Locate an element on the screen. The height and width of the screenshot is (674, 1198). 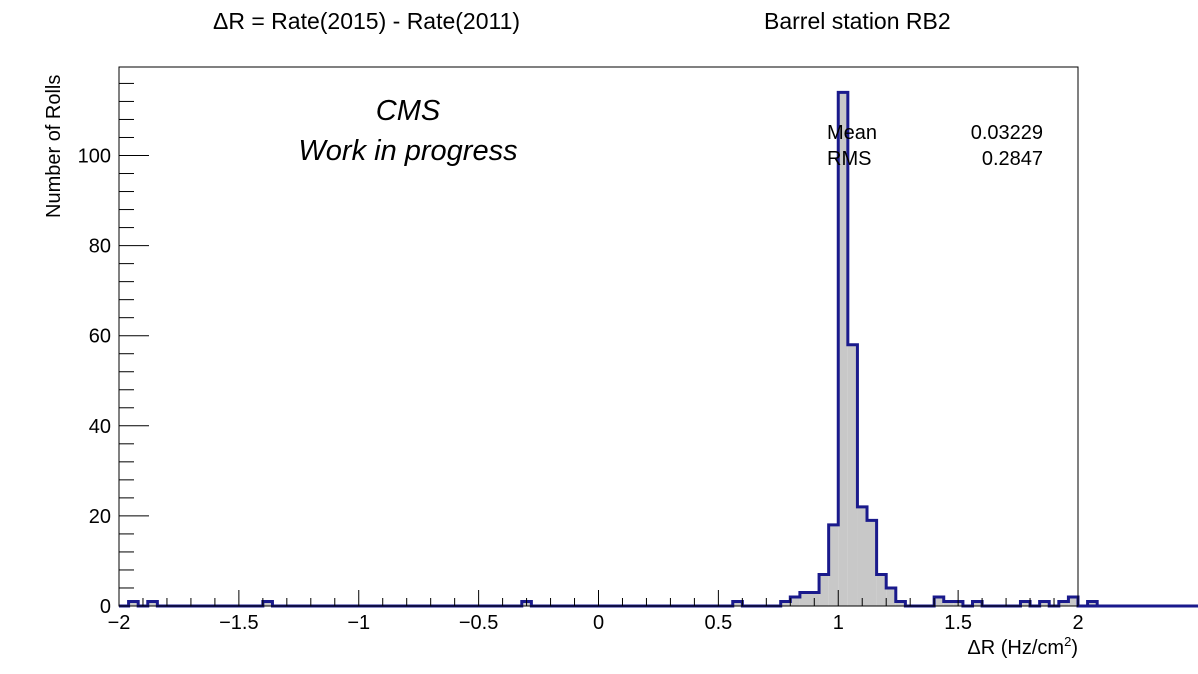
y-axis-label: Number of Rolls is located at coordinates (54, 146).